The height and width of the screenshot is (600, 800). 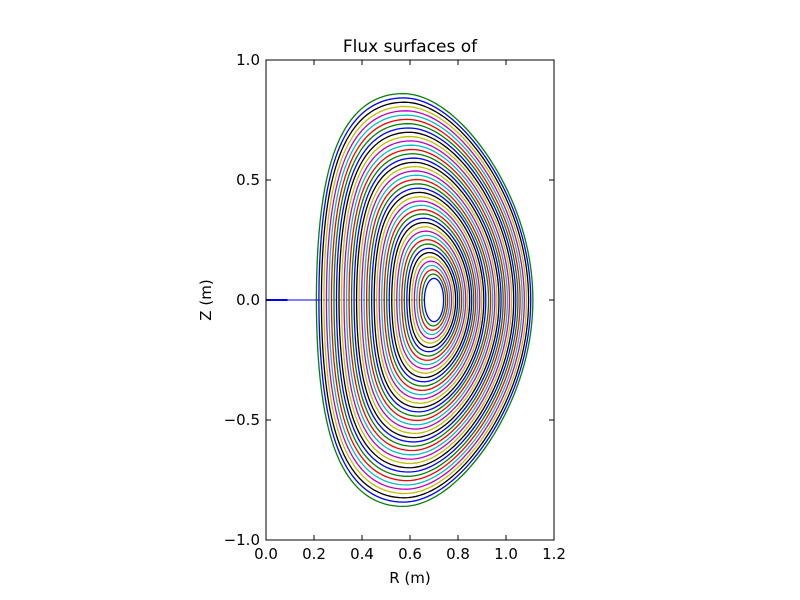 What do you see at coordinates (248, 300) in the screenshot?
I see `y-tick-label: 0.0` at bounding box center [248, 300].